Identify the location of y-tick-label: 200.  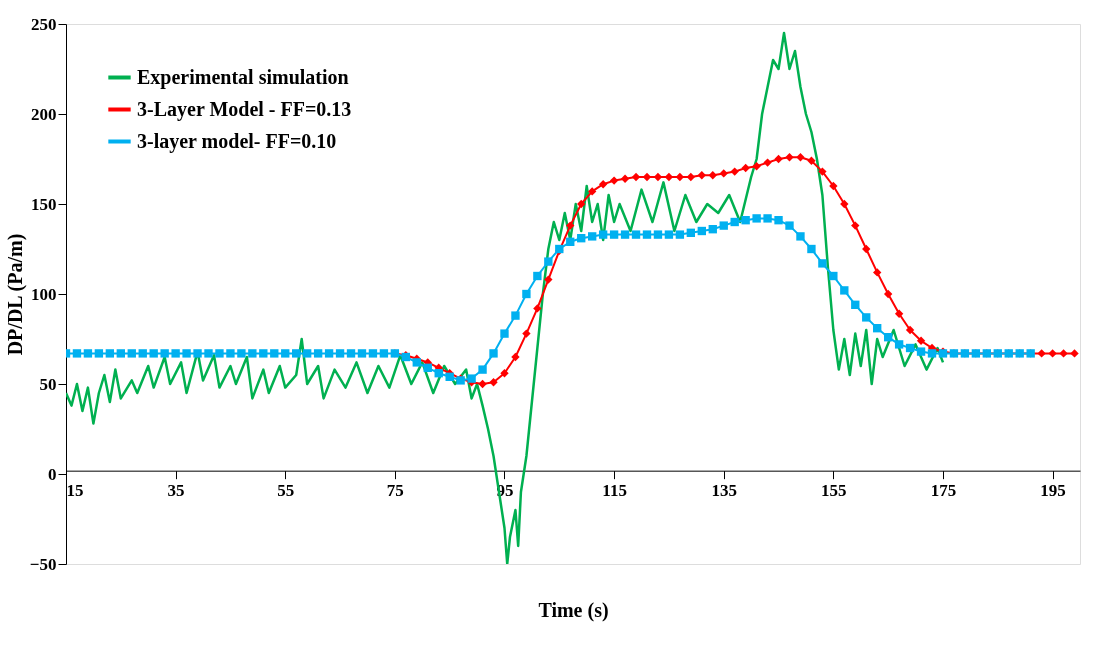
(44, 114).